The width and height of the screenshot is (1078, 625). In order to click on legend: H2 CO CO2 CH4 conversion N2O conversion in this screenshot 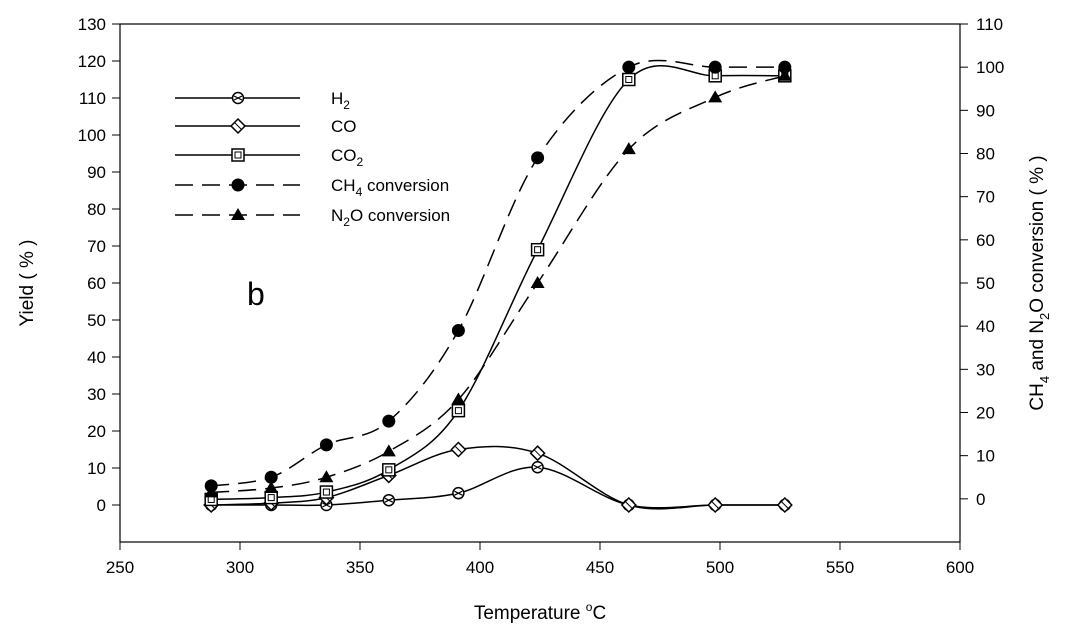, I will do `click(312, 159)`.